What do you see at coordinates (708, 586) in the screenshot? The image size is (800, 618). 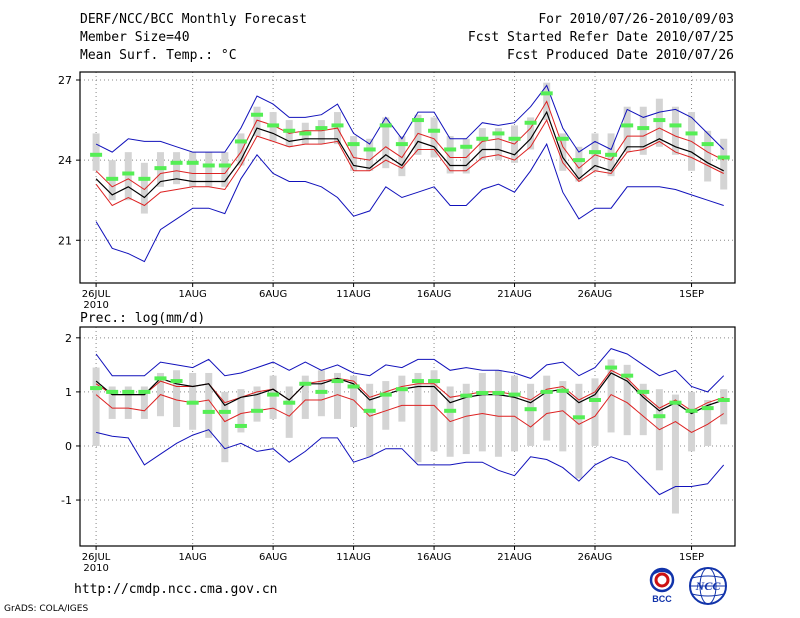 I see `ncc-logo: NCC` at bounding box center [708, 586].